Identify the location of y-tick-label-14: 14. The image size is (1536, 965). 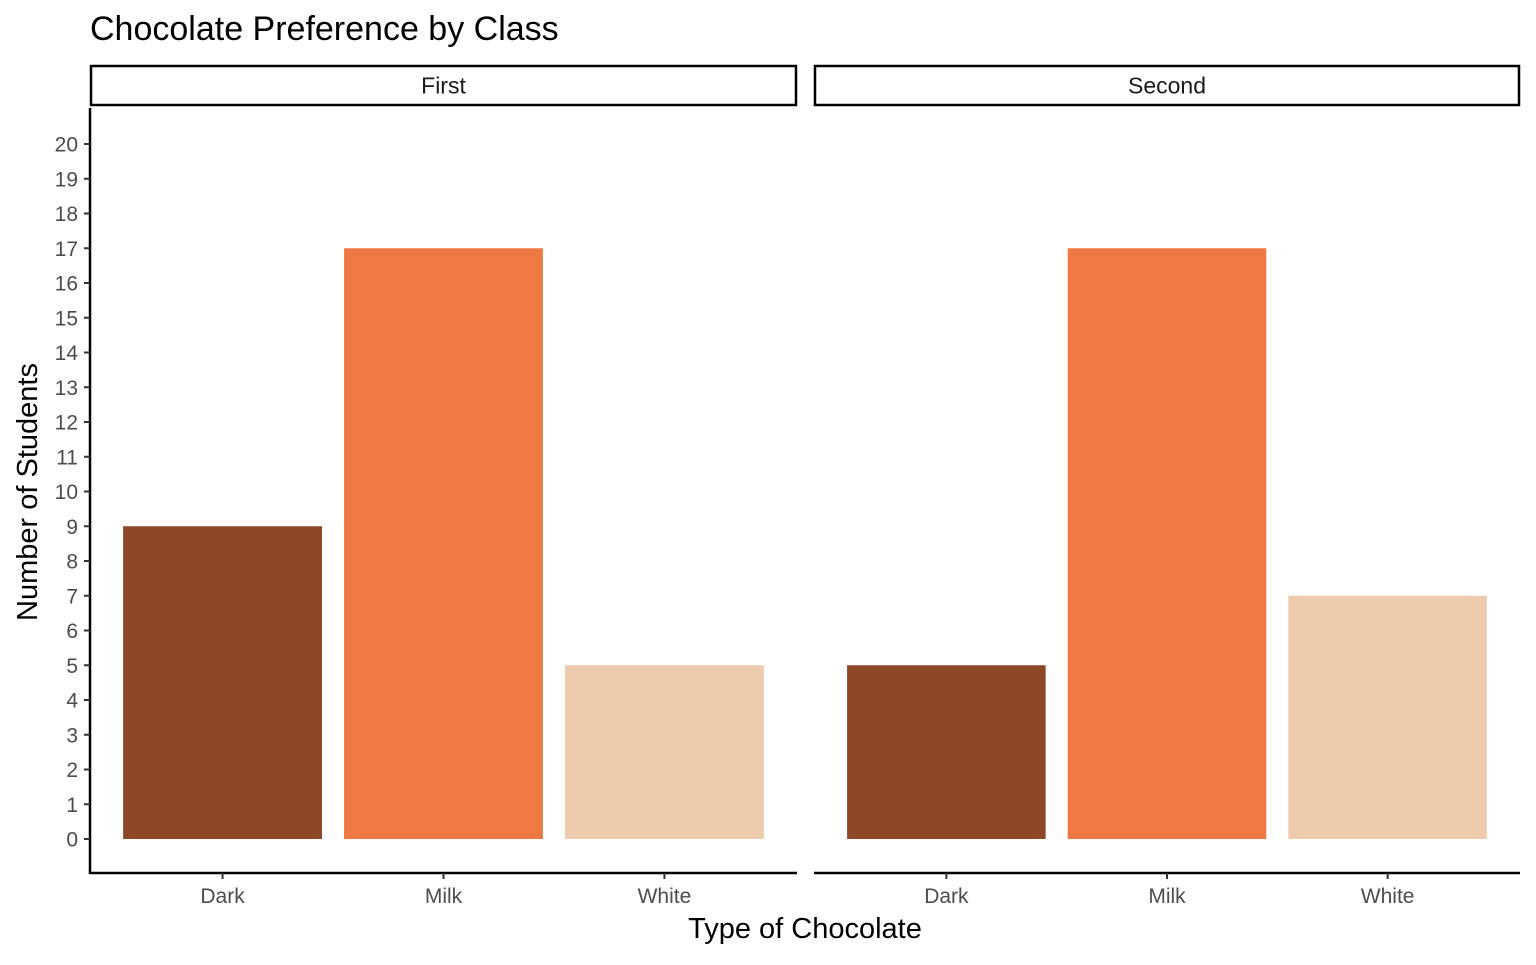
(67, 353).